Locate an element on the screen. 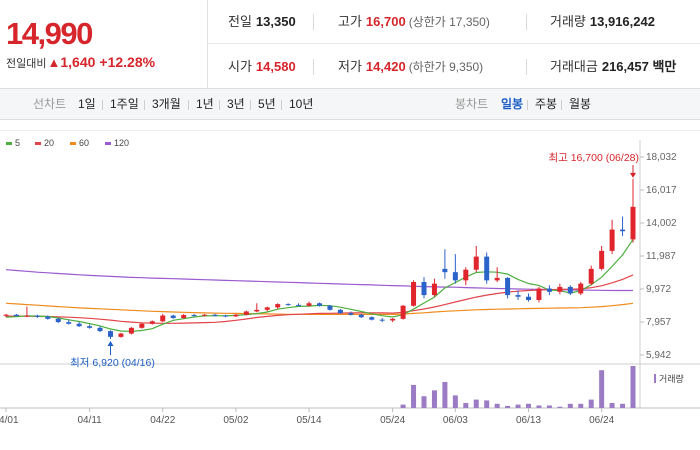 The height and width of the screenshot is (450, 700). stat-value: 14,420 is located at coordinates (385, 66).